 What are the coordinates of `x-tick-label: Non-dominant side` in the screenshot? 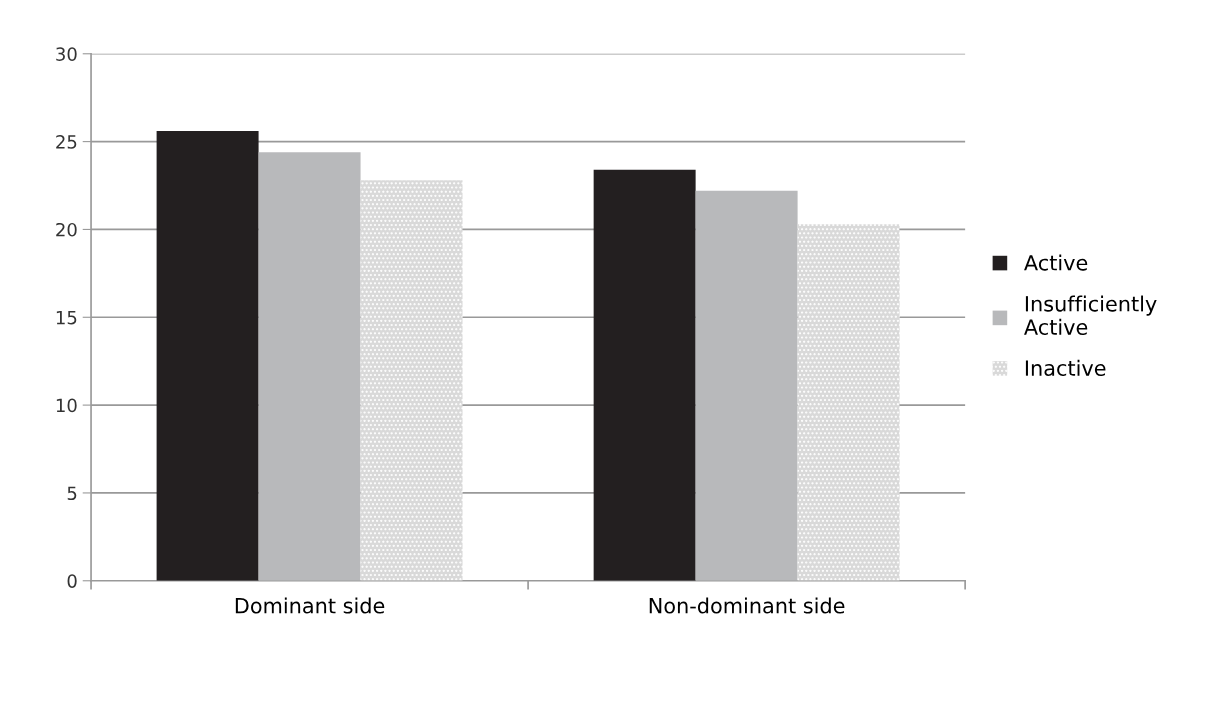 It's located at (747, 605).